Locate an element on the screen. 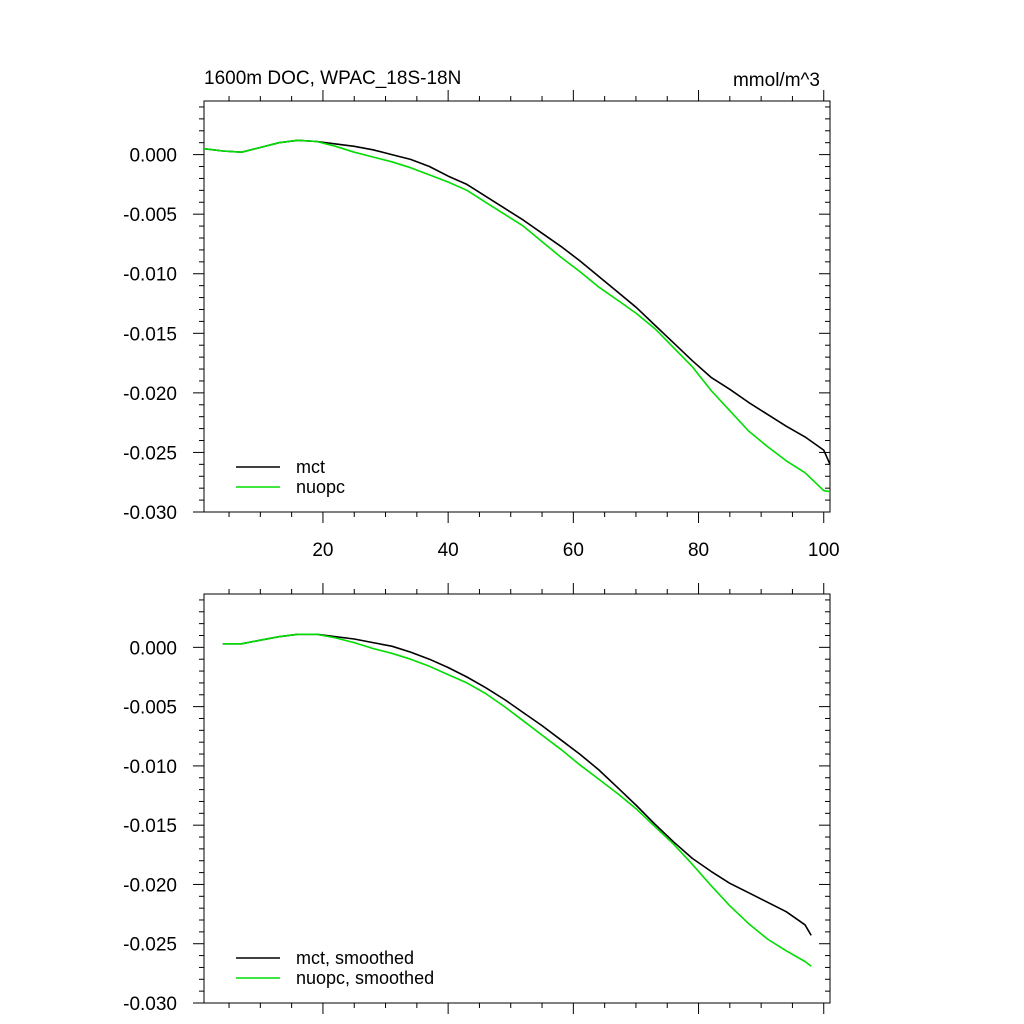  x-tick-label: 20 is located at coordinates (322, 550).